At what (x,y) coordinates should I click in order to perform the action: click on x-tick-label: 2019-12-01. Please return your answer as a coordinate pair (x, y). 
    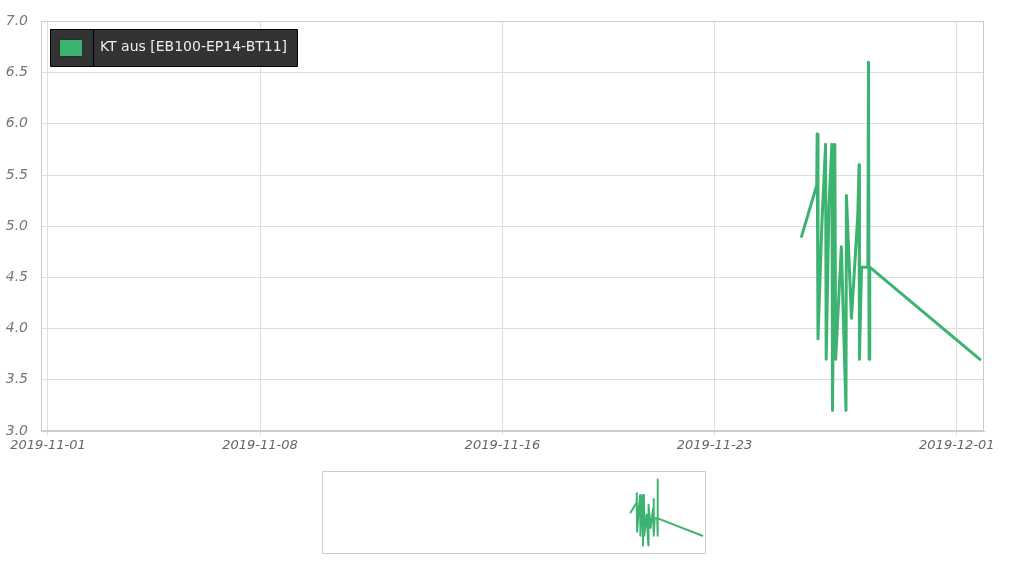
    Looking at the image, I should click on (957, 445).